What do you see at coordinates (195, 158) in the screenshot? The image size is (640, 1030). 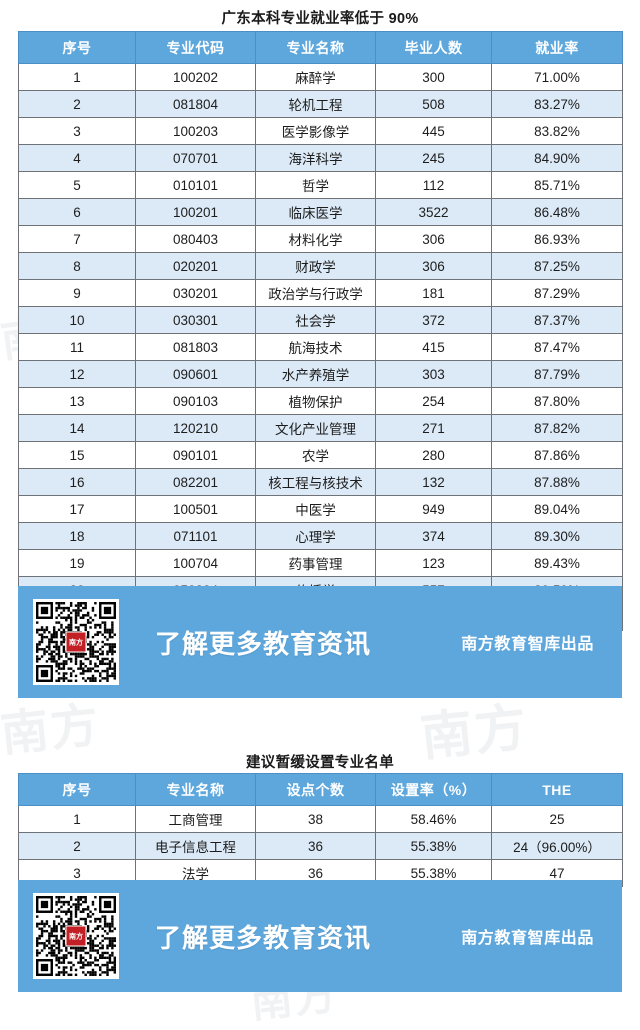 I see `cell-r3-c1: 070701` at bounding box center [195, 158].